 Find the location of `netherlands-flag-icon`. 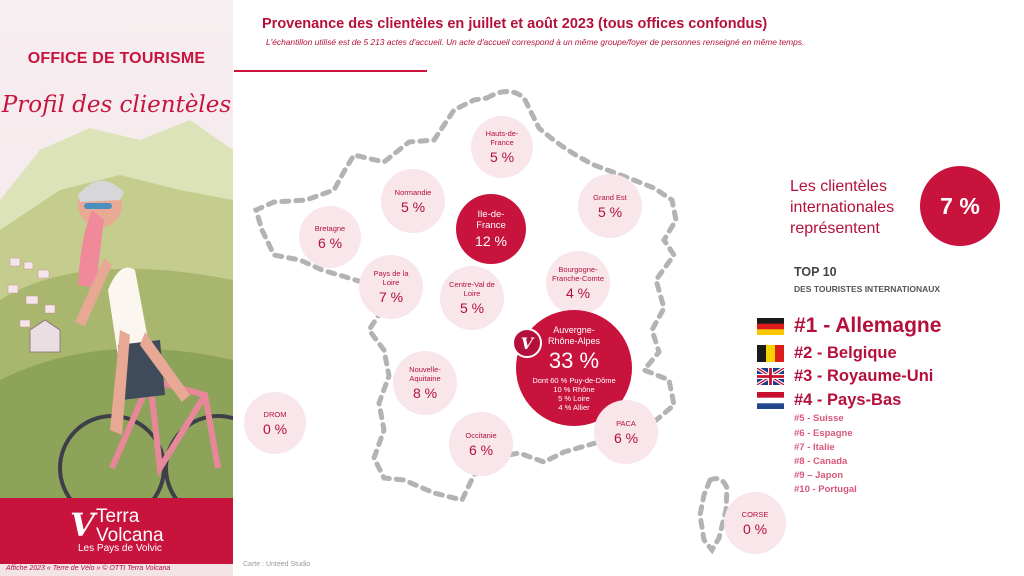

netherlands-flag-icon is located at coordinates (770, 400).